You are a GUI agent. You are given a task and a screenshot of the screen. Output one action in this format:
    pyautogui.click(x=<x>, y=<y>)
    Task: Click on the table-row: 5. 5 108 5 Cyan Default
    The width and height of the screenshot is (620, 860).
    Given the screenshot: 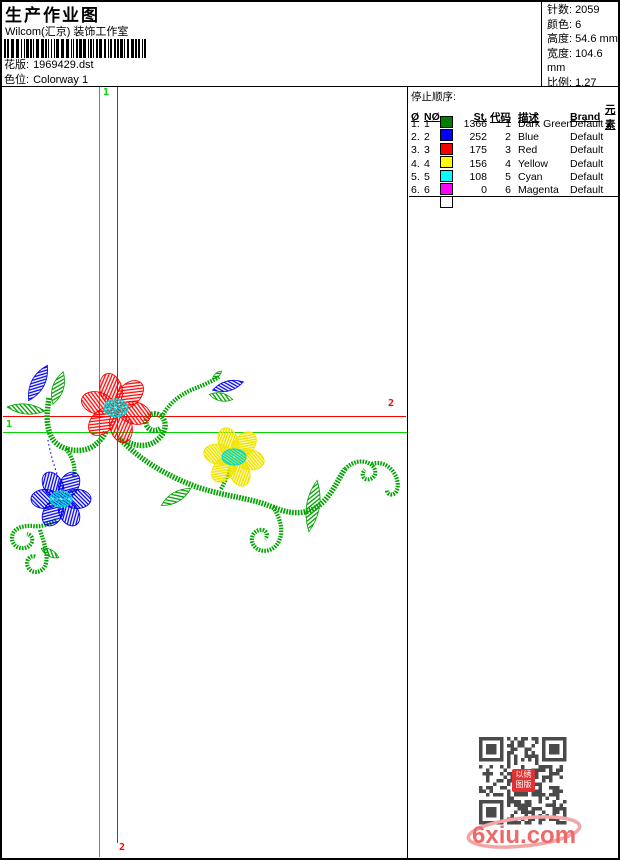 What is the action you would take?
    pyautogui.click(x=513, y=176)
    